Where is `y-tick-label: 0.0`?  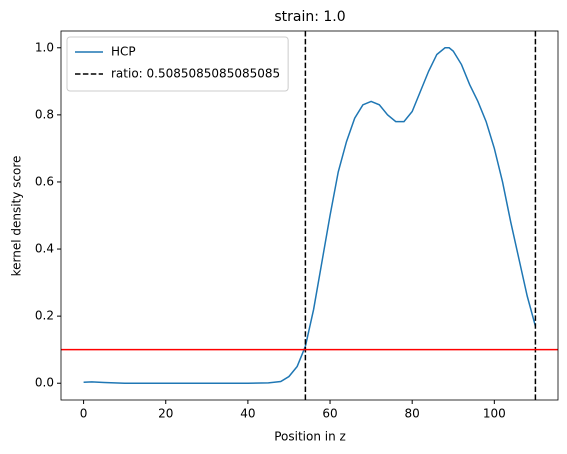
y-tick-label: 0.0 is located at coordinates (44, 383).